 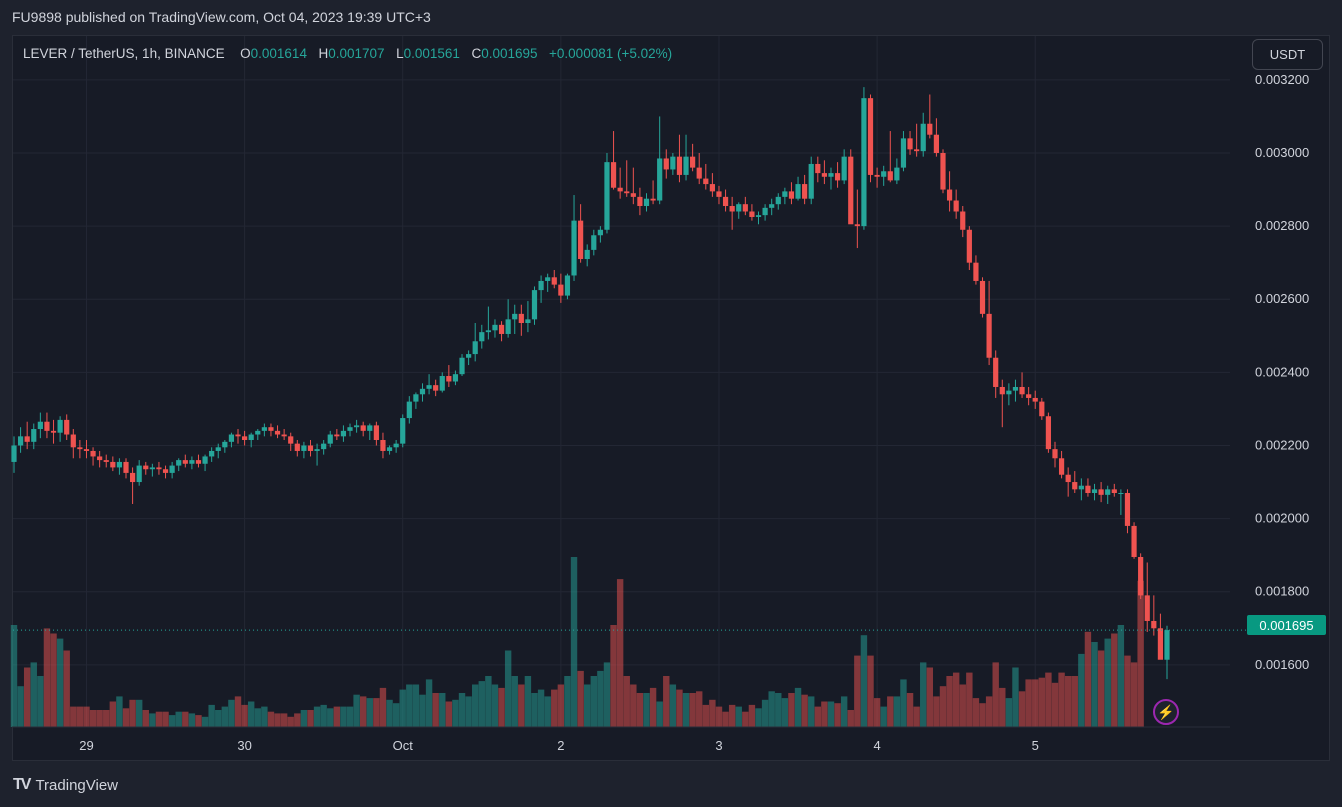 I want to click on currency-button: USDT, so click(x=1287, y=54).